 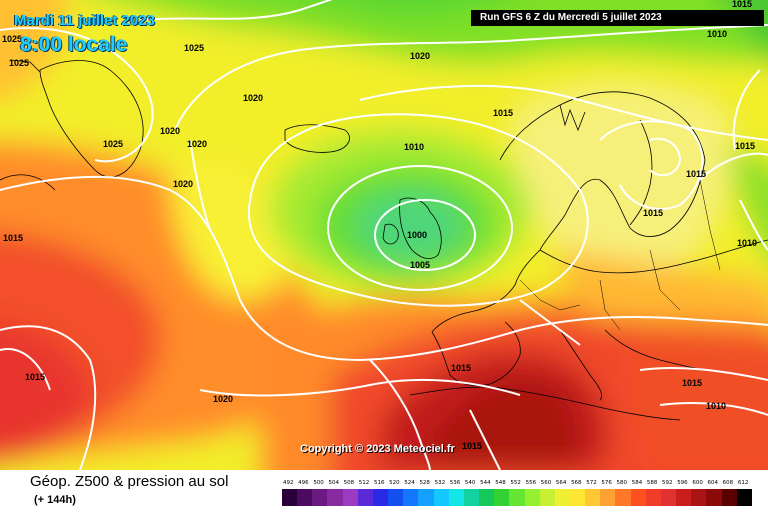 What do you see at coordinates (576, 483) in the screenshot?
I see `scale-label: 568` at bounding box center [576, 483].